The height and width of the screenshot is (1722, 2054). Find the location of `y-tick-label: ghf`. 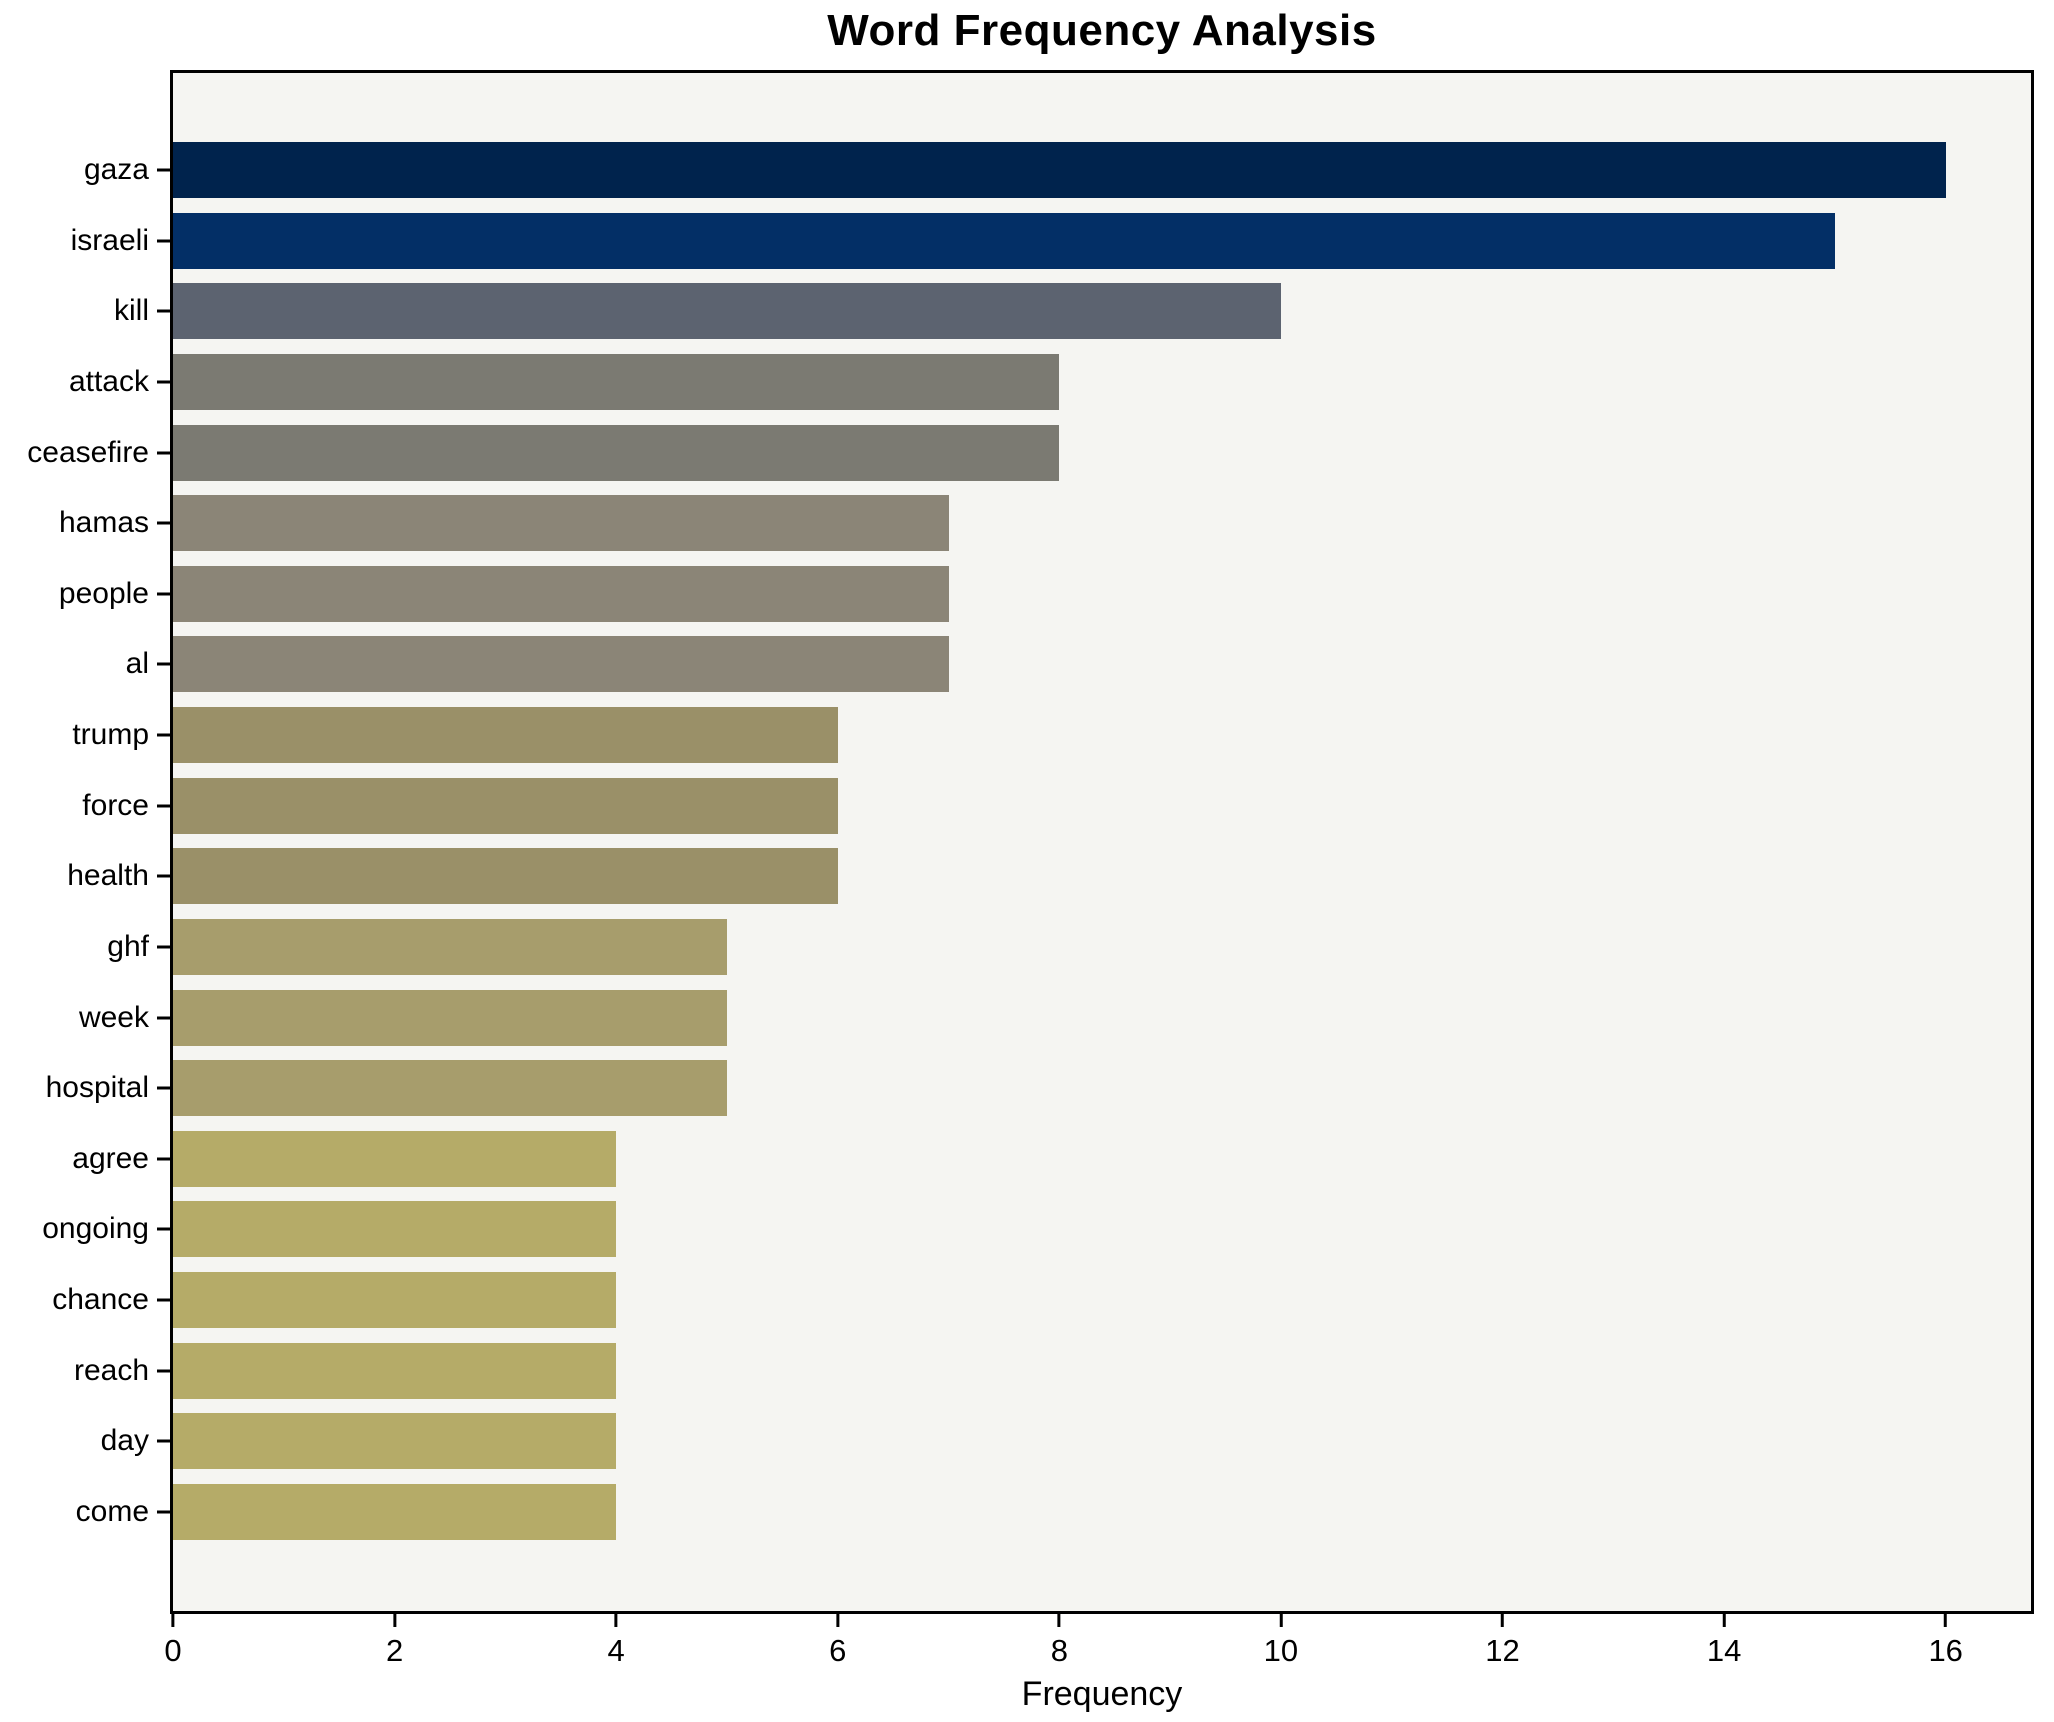

y-tick-label: ghf is located at coordinates (128, 946).